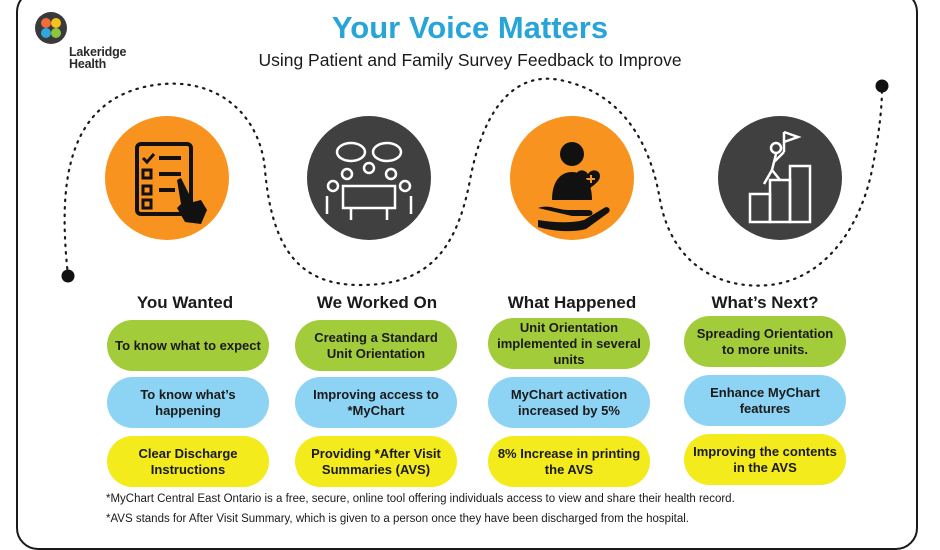  I want to click on pill-we-worked-on-3: Providing *After Visit Summaries (AVS), so click(376, 461).